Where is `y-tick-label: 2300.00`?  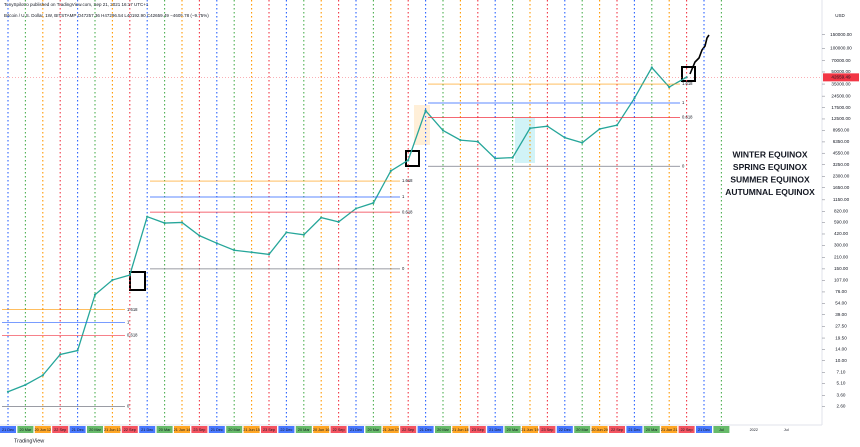
y-tick-label: 2300.00 is located at coordinates (841, 176).